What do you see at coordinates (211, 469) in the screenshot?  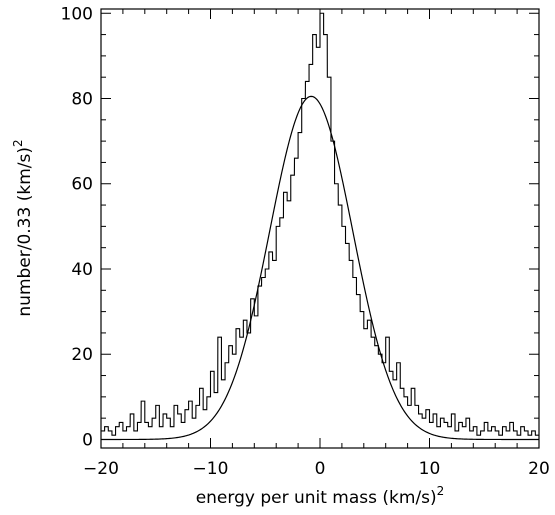 I see `x-tick-label: −10` at bounding box center [211, 469].